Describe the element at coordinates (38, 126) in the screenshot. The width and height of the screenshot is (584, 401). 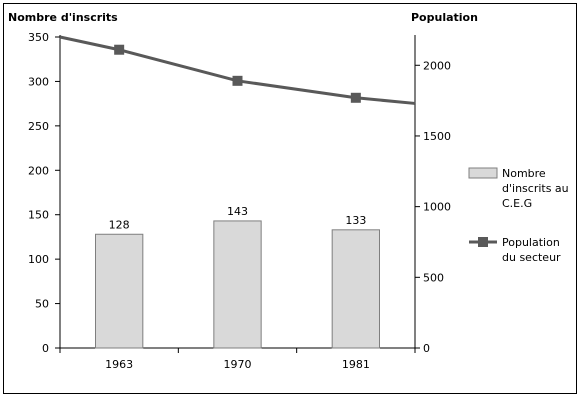
I see `left-axis-tick-label: 250` at that location.